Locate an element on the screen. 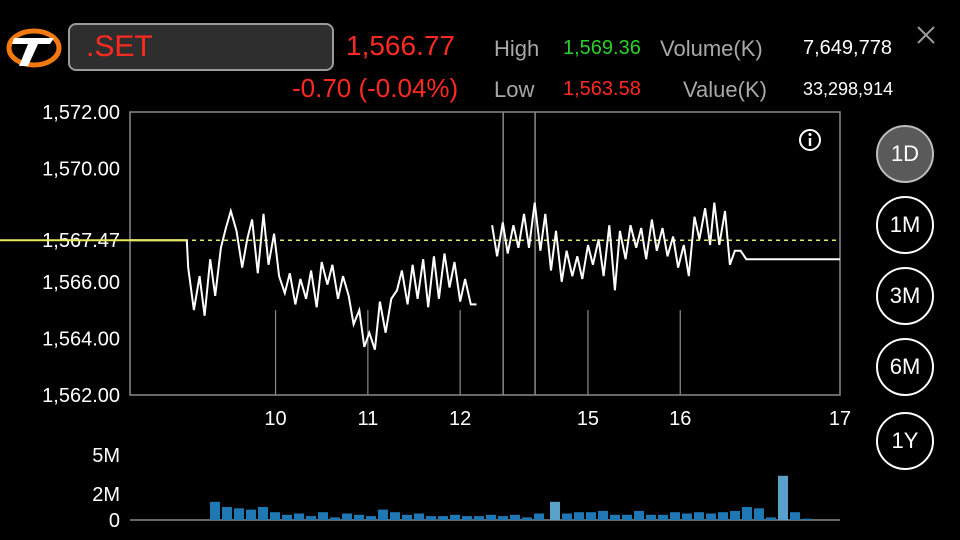 The image size is (960, 540). volume-chart: 5M 2M 0 is located at coordinates (466, 488).